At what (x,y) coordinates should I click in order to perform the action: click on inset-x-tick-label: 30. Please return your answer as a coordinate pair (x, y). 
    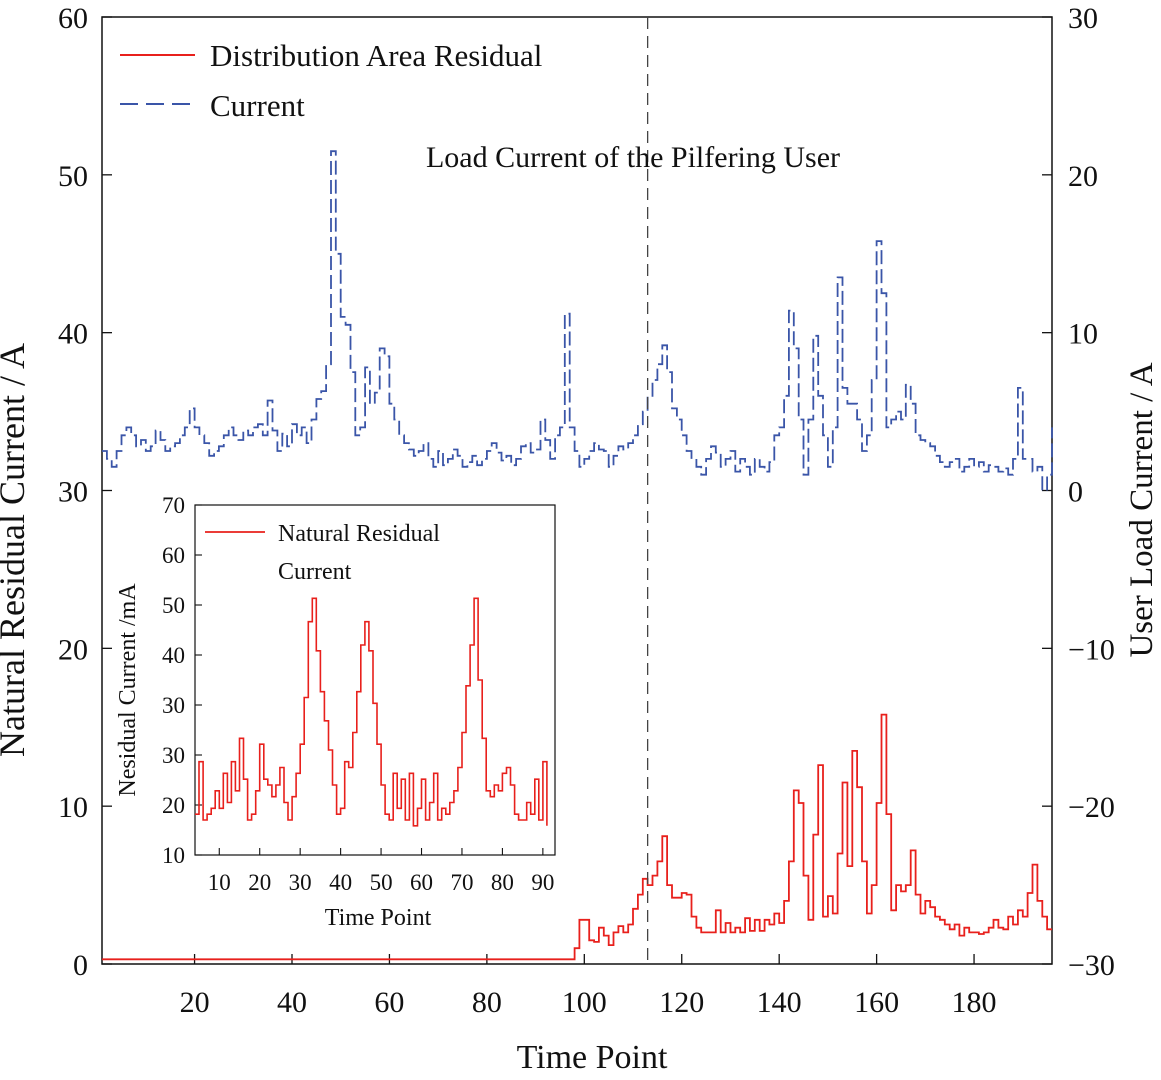
    Looking at the image, I should click on (300, 882).